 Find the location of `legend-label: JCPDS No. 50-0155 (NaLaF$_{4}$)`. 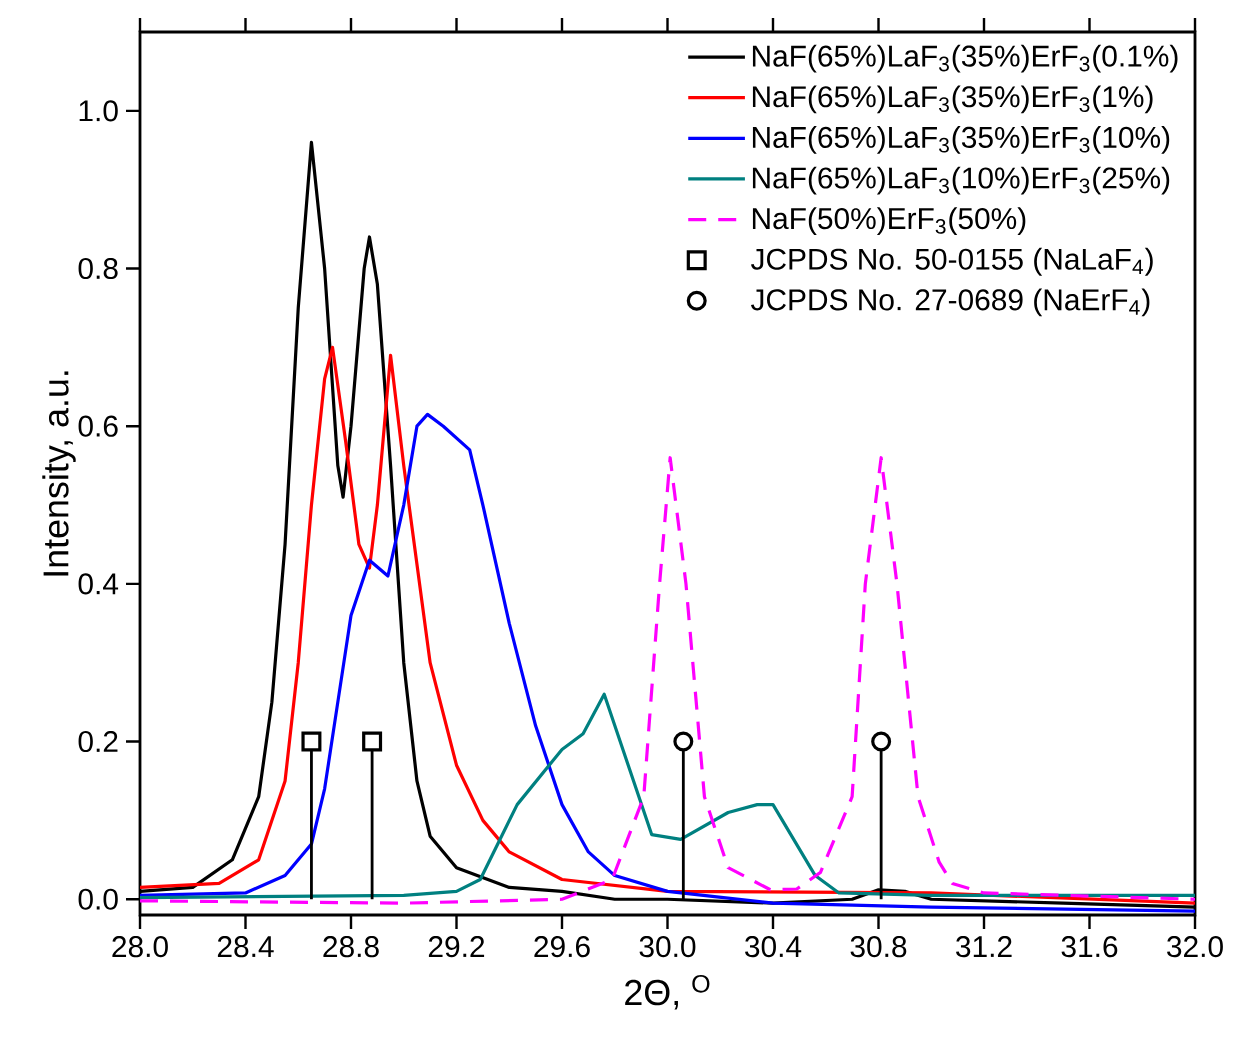

legend-label: JCPDS No. 50-0155 (NaLaF$_{4}$) is located at coordinates (951, 261).